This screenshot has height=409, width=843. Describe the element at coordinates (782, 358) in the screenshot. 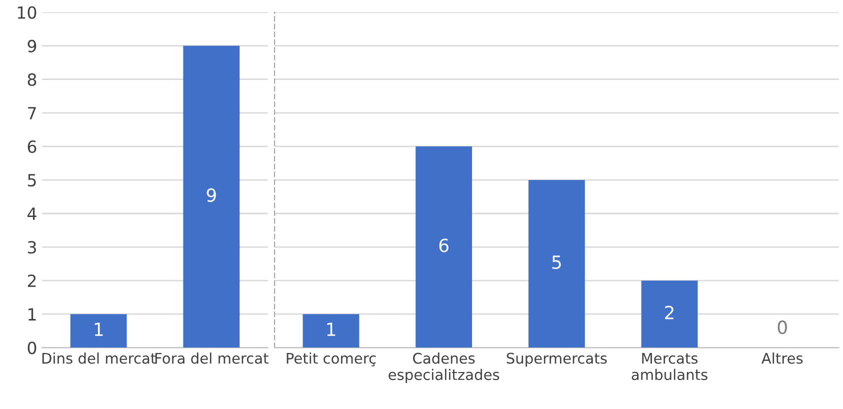

I see `x-tick-label: Altres` at that location.